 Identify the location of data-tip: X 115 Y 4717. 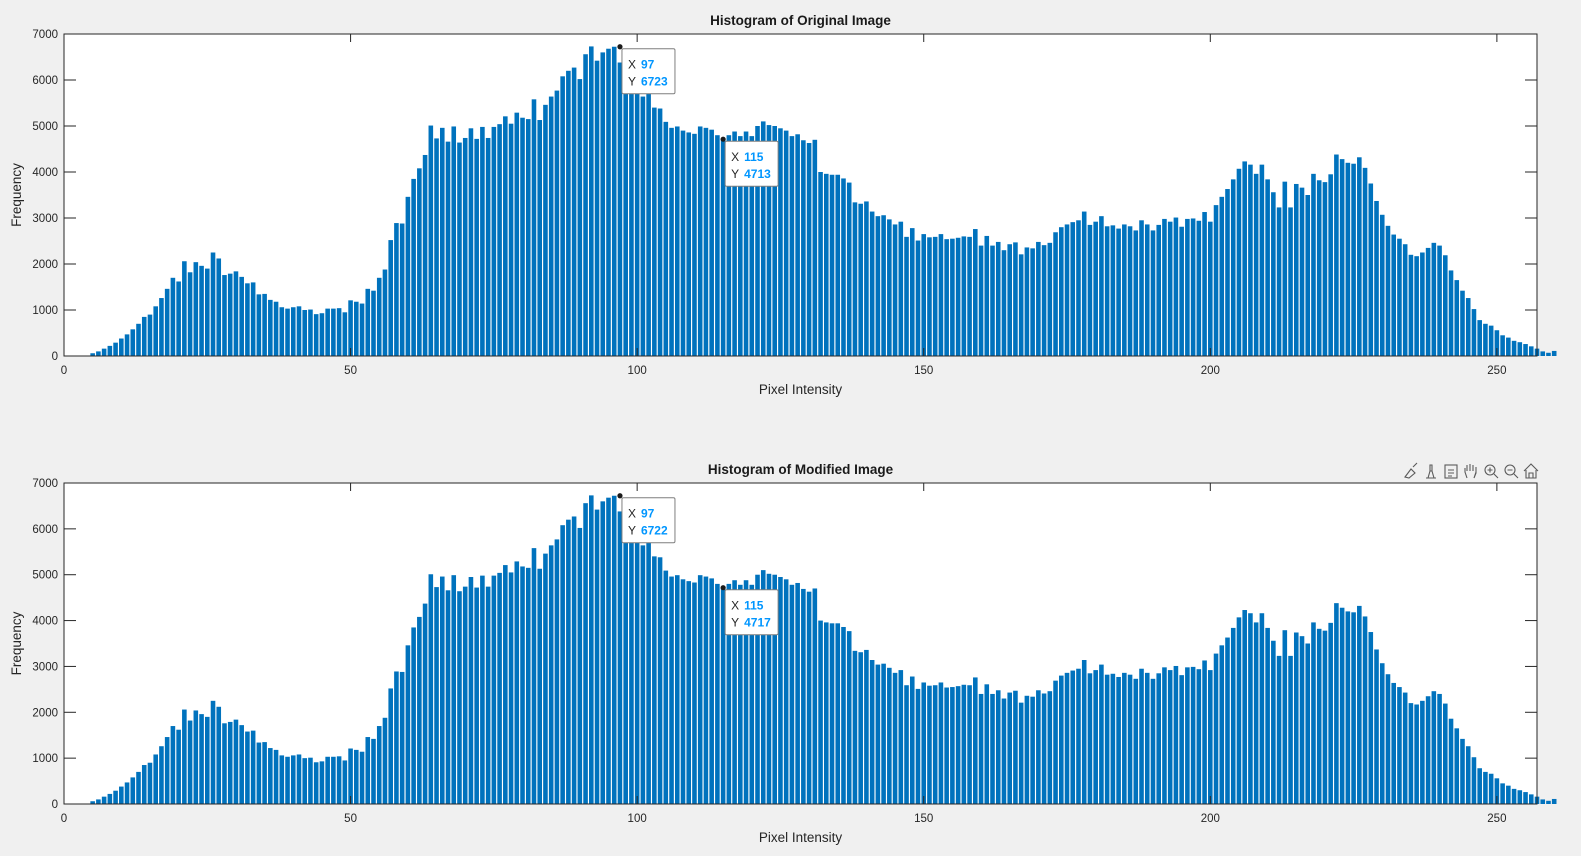
(749, 610).